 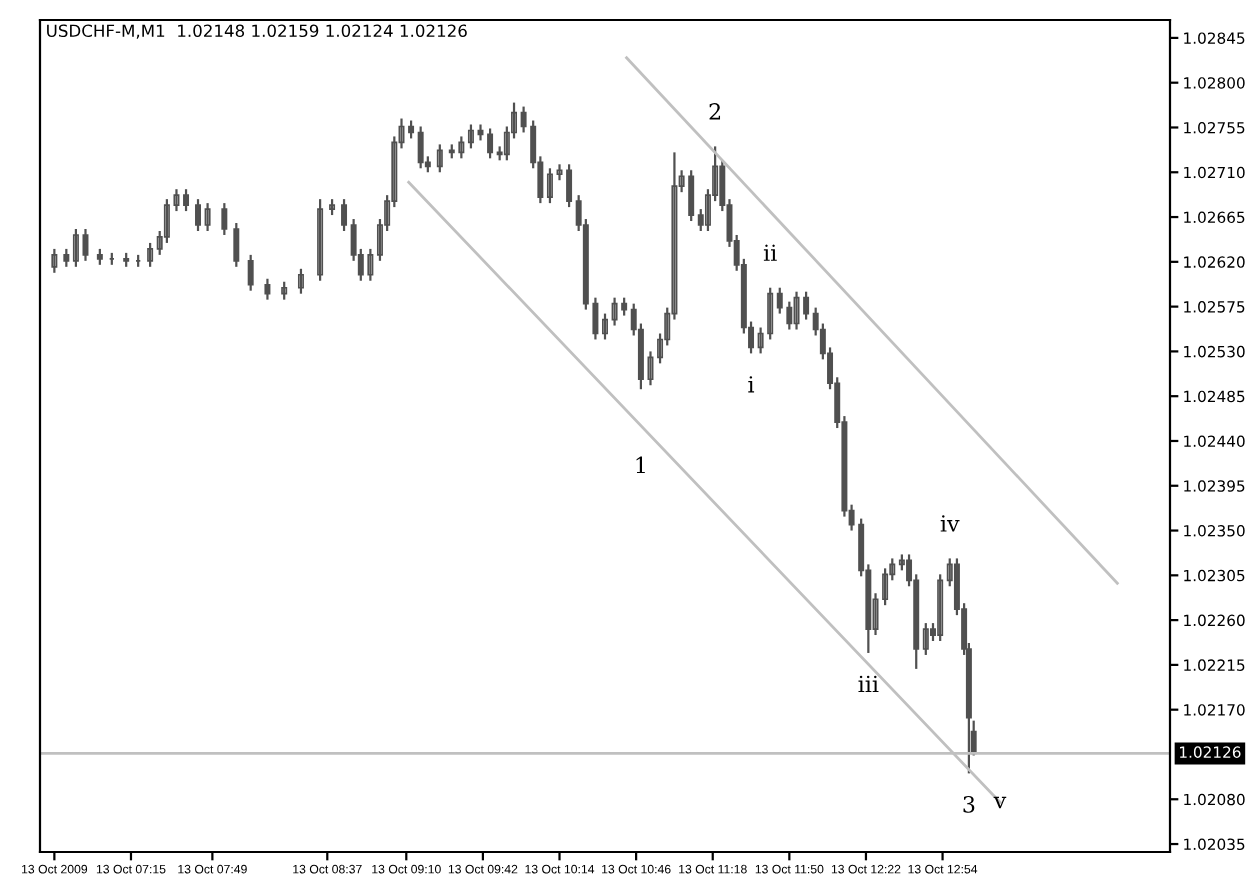 What do you see at coordinates (950, 523) in the screenshot?
I see `annotation: iv` at bounding box center [950, 523].